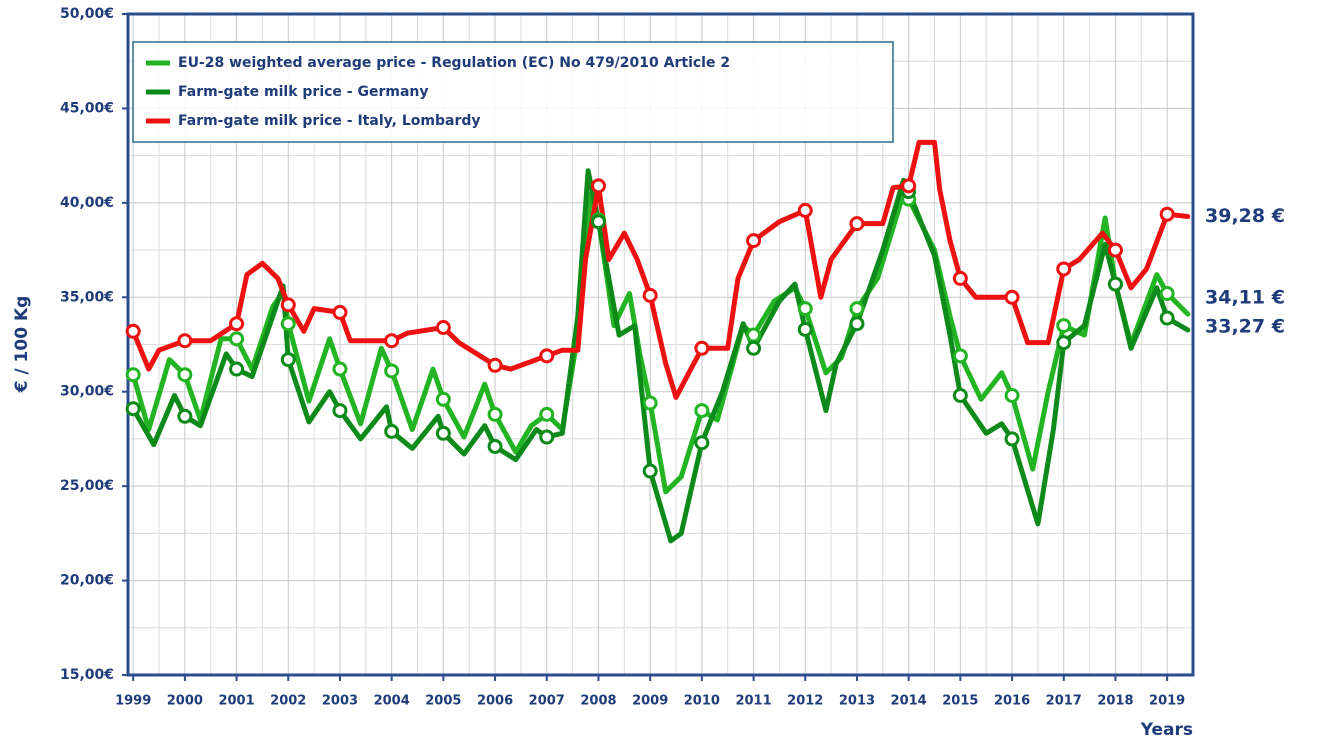  Describe the element at coordinates (857, 701) in the screenshot. I see `x-tick-label: 2013` at that location.